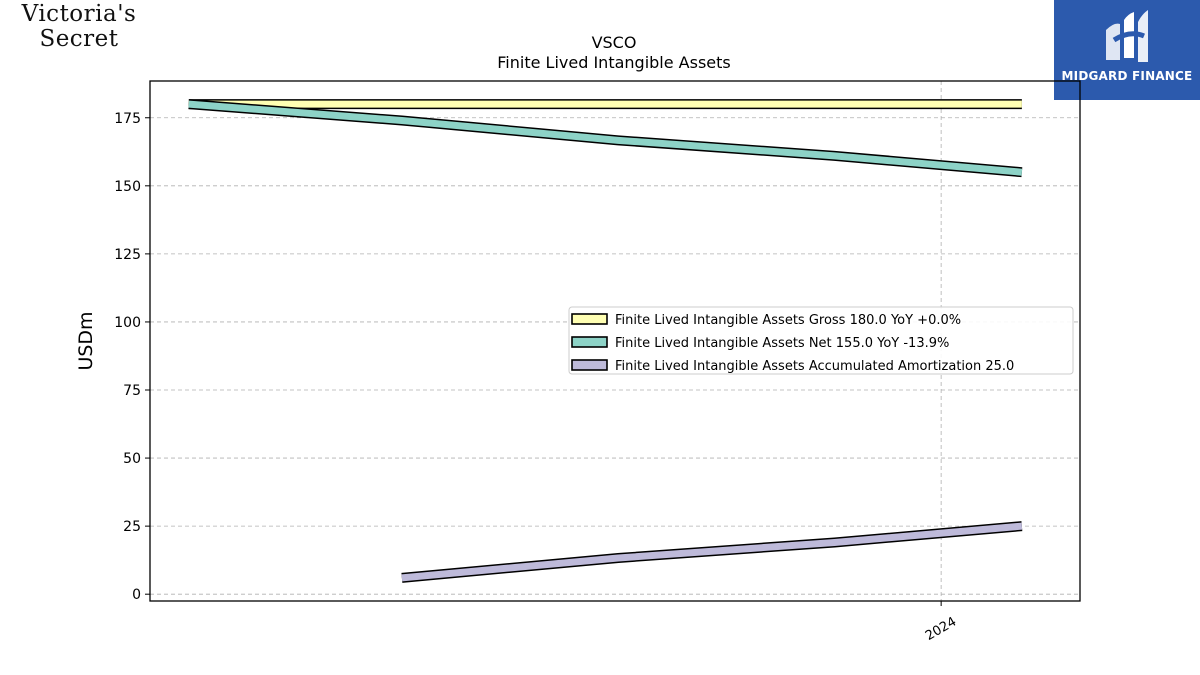 This screenshot has height=675, width=1200. What do you see at coordinates (941, 629) in the screenshot?
I see `x-tick-label: 2024` at bounding box center [941, 629].